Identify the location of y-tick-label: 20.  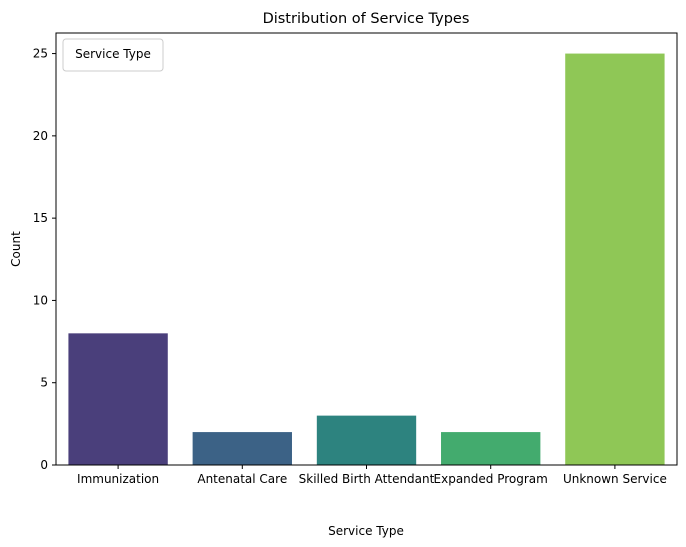
(40, 136).